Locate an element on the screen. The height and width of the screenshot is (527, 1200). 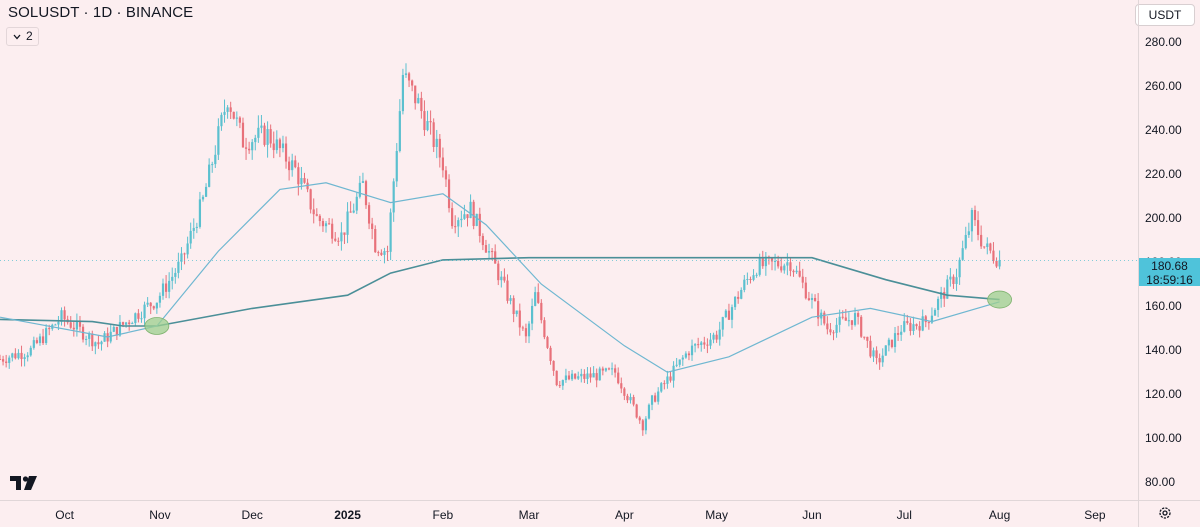
price-scale is located at coordinates (1169, 250).